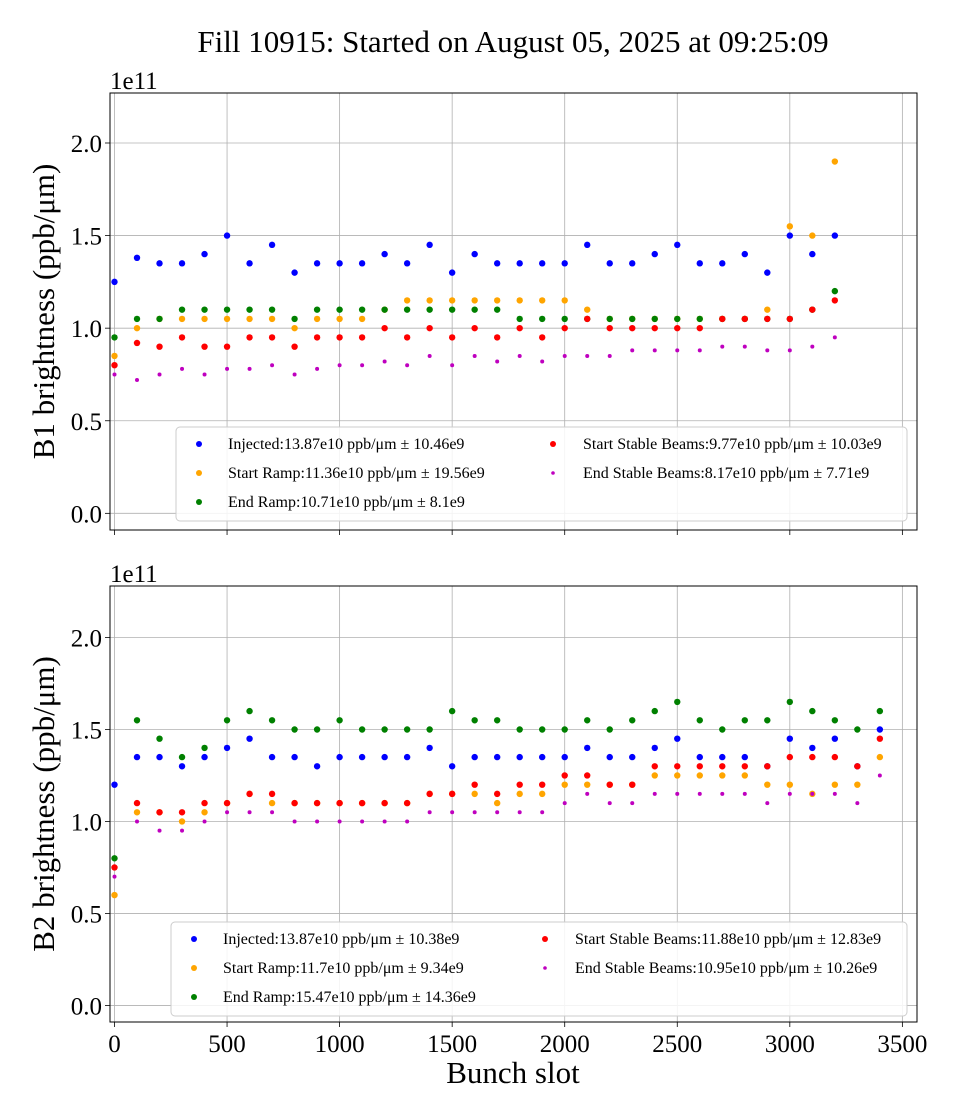 Image resolution: width=960 pixels, height=1120 pixels. I want to click on y-axis-label: B1 brightness (ppb/μm), so click(43, 312).